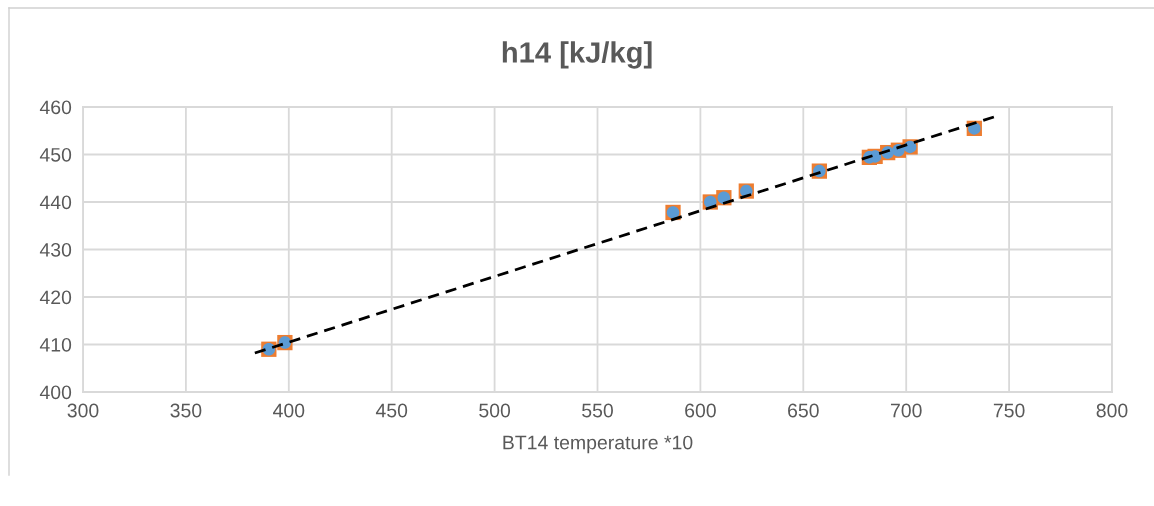  I want to click on x-tick-label: 650, so click(803, 410).